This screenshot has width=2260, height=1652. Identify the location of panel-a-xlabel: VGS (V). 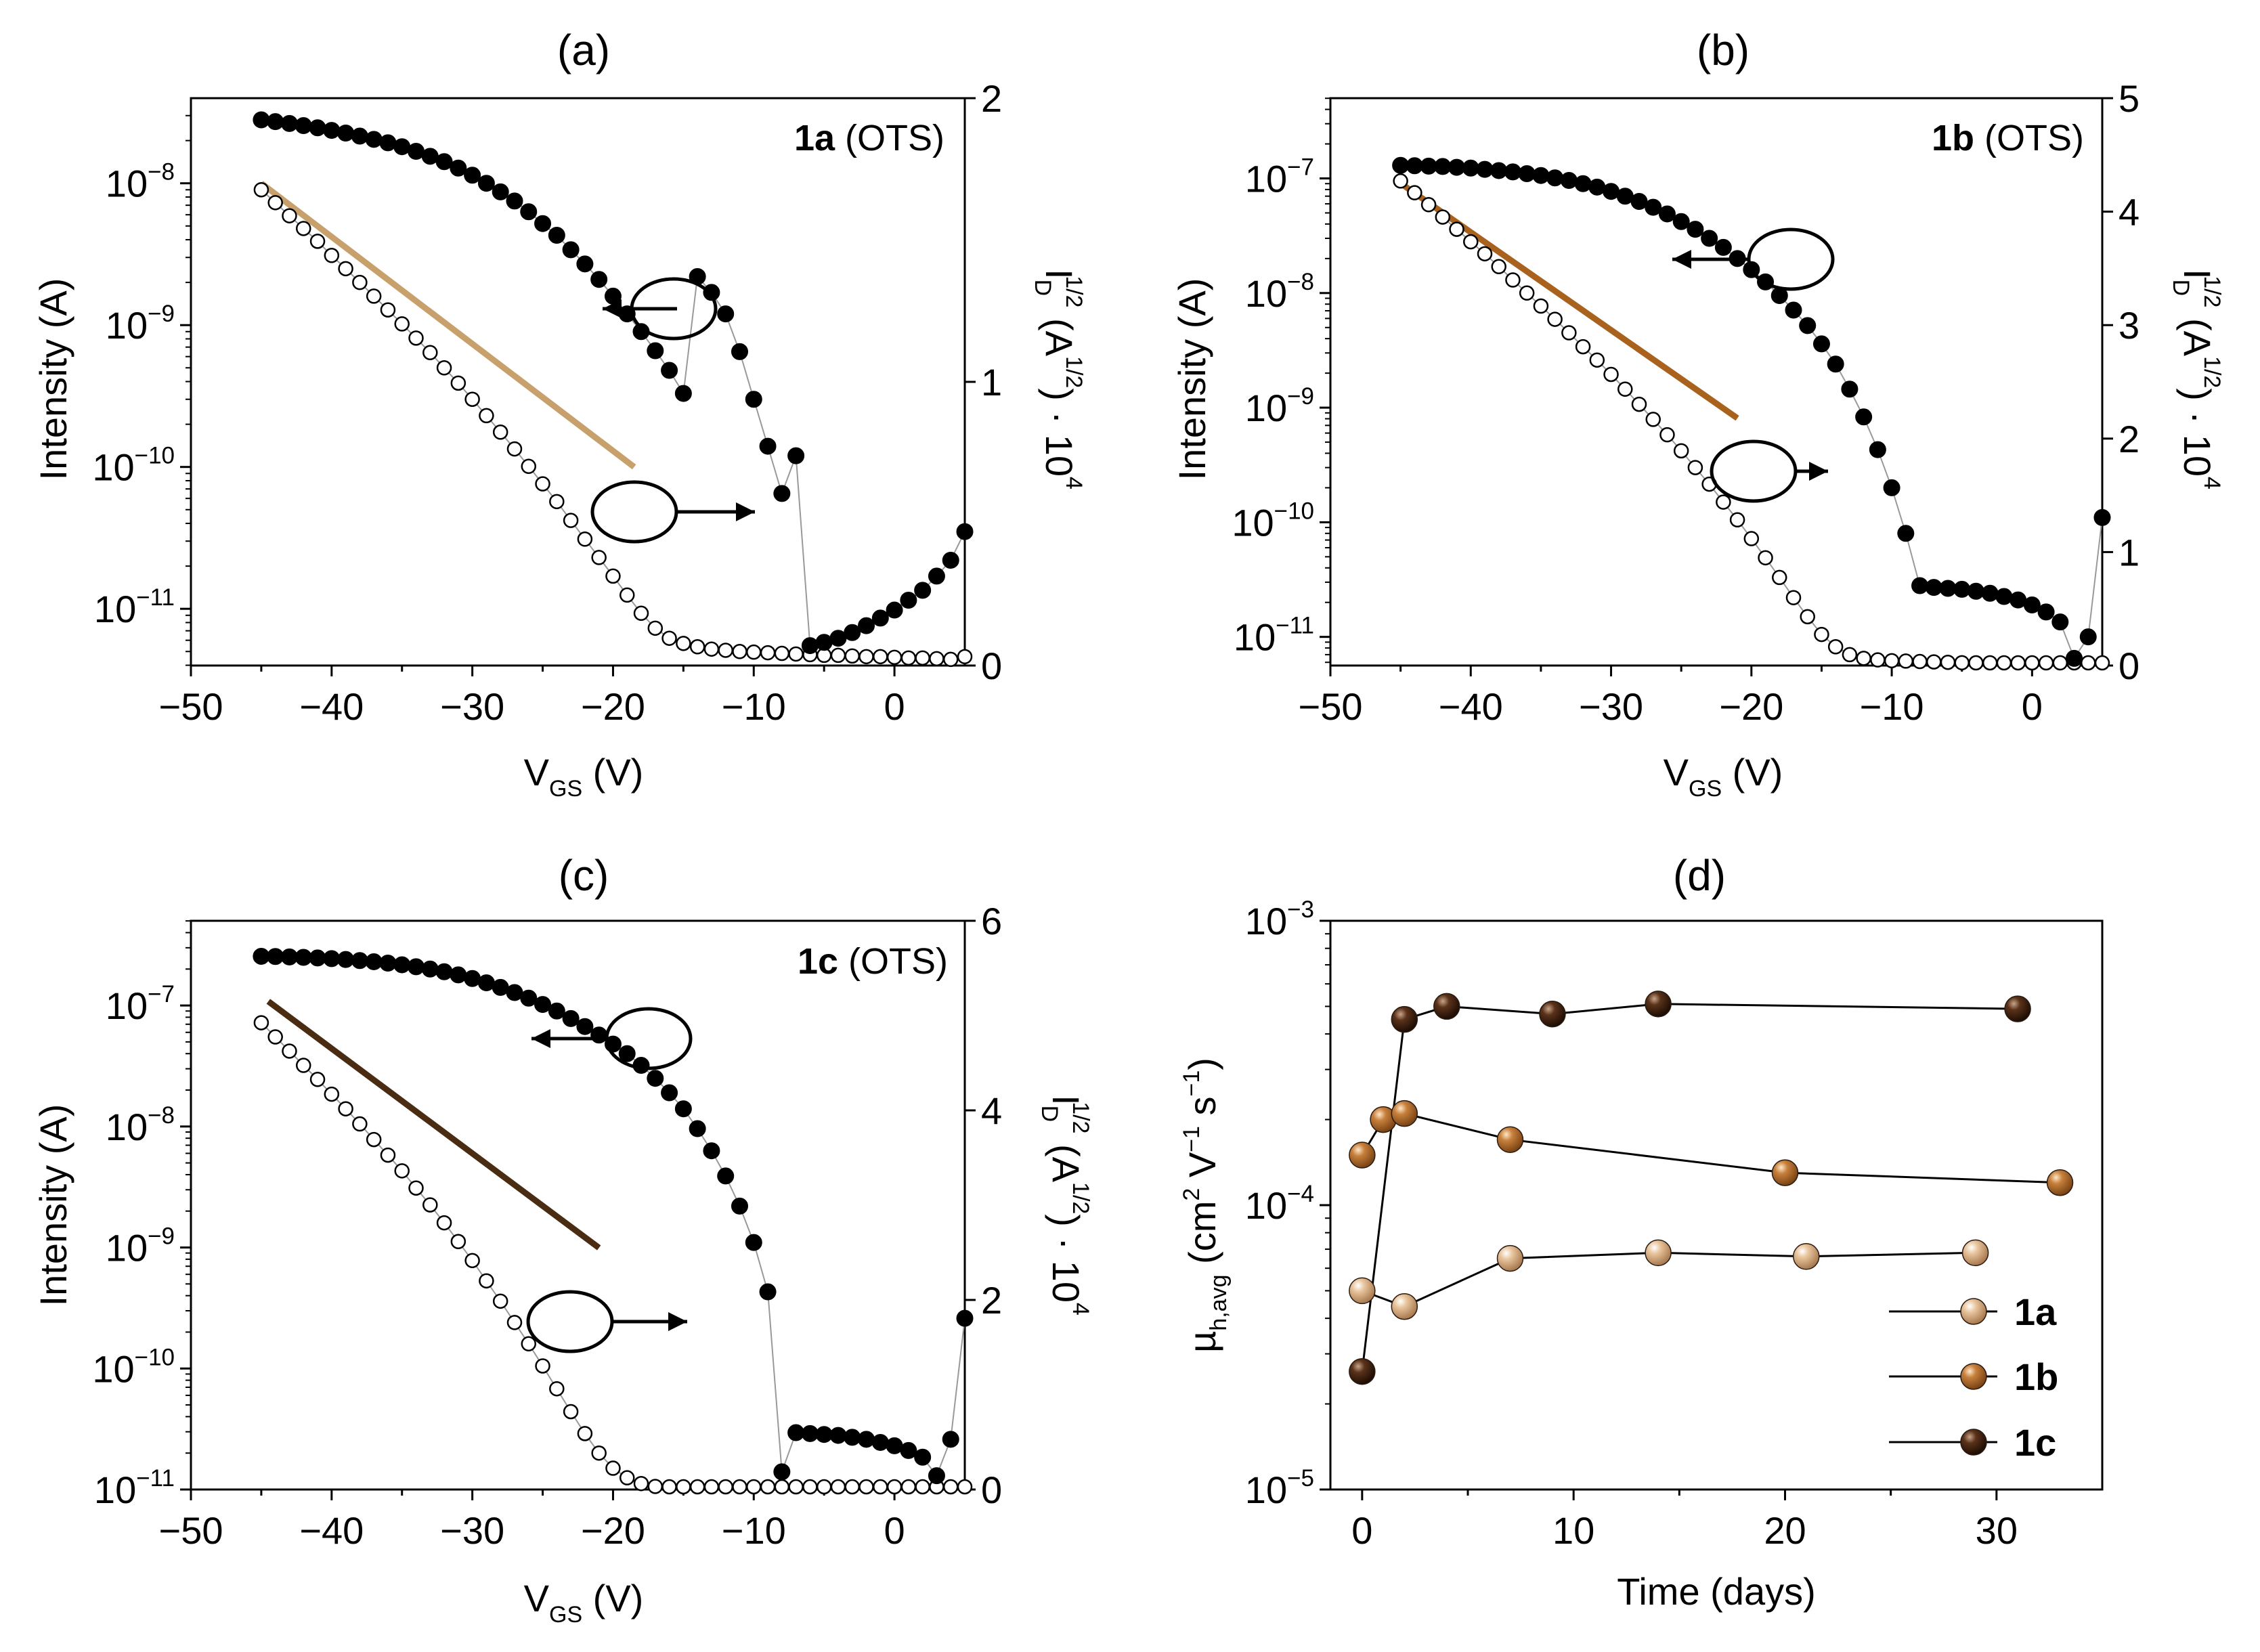
(584, 776).